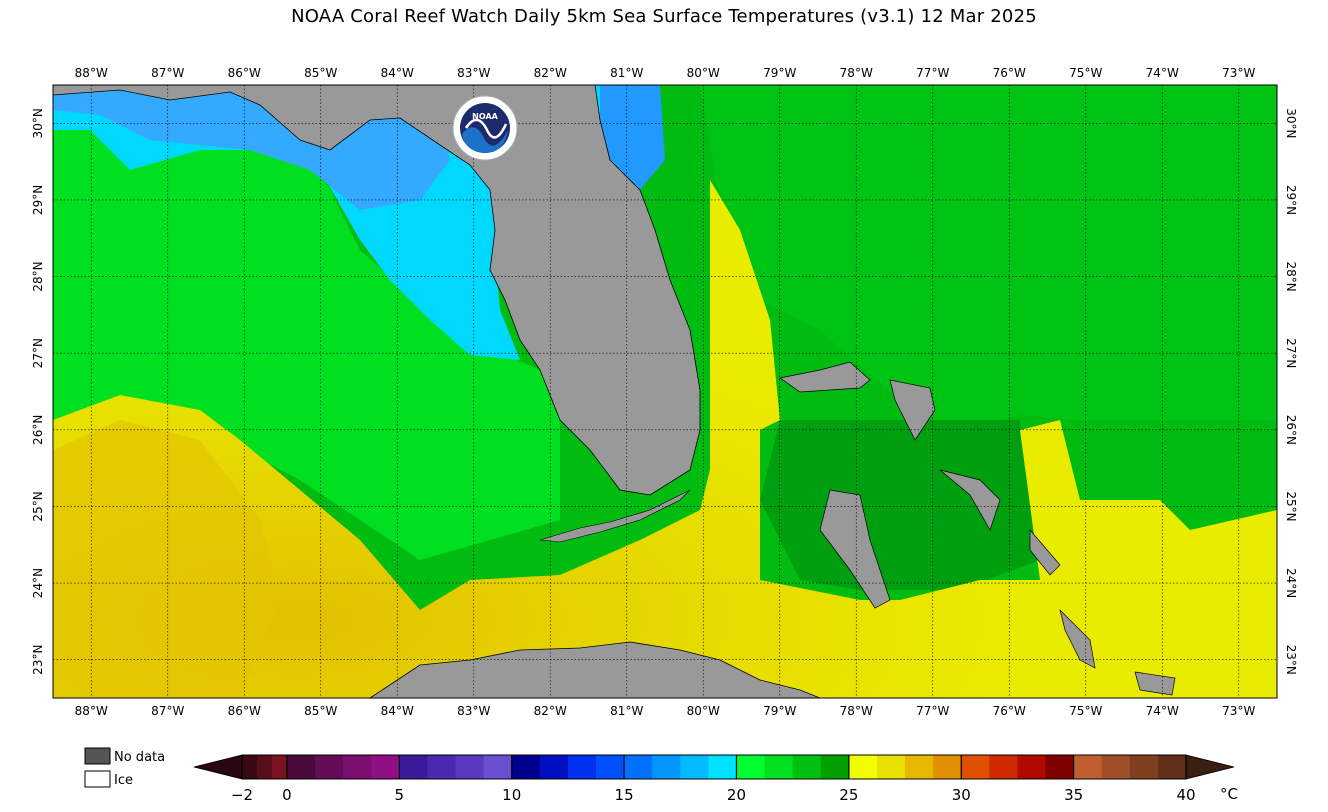 The width and height of the screenshot is (1328, 812). I want to click on lon-label-top: 76°W, so click(1009, 73).